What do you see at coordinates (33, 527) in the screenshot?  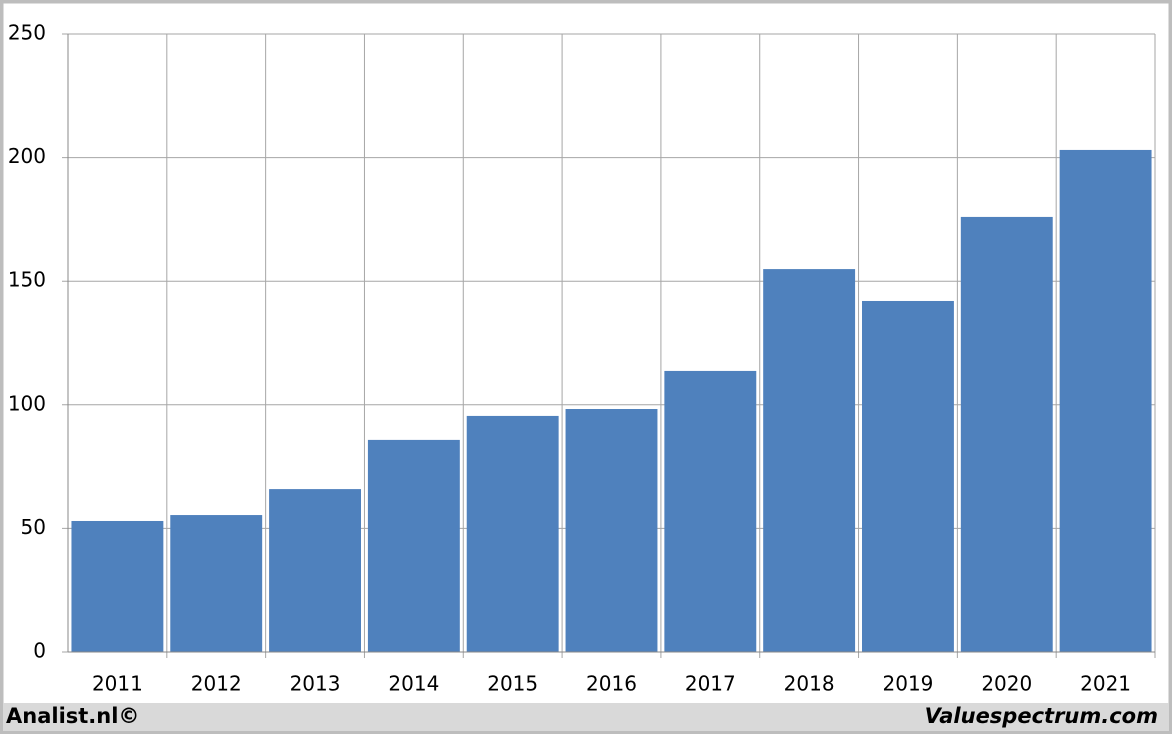 I see `y-tick-label: 50` at bounding box center [33, 527].